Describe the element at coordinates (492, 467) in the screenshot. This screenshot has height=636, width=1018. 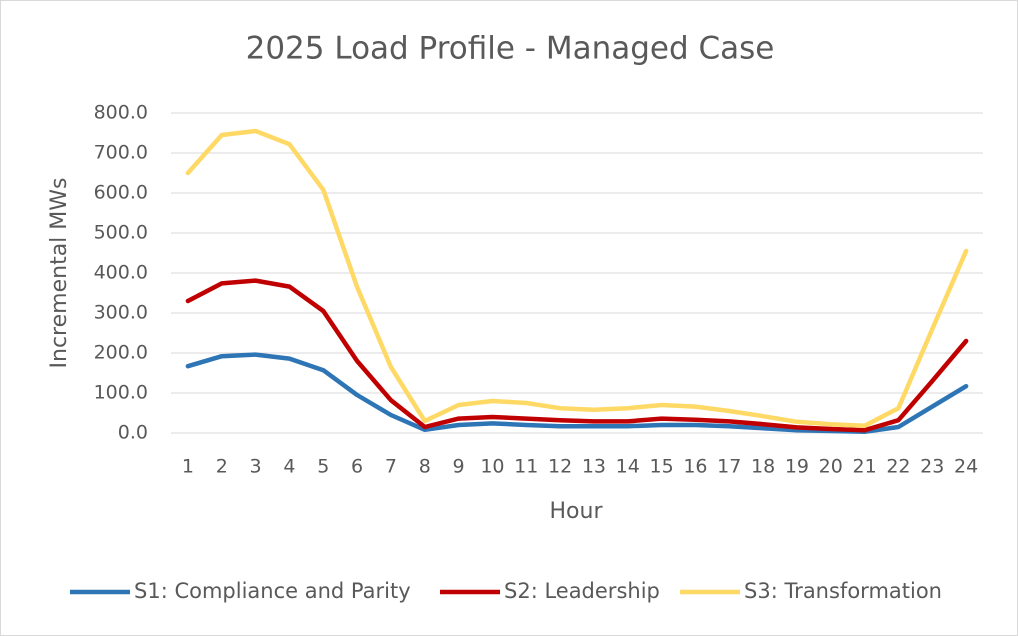
I see `x-tick-label: 10` at that location.